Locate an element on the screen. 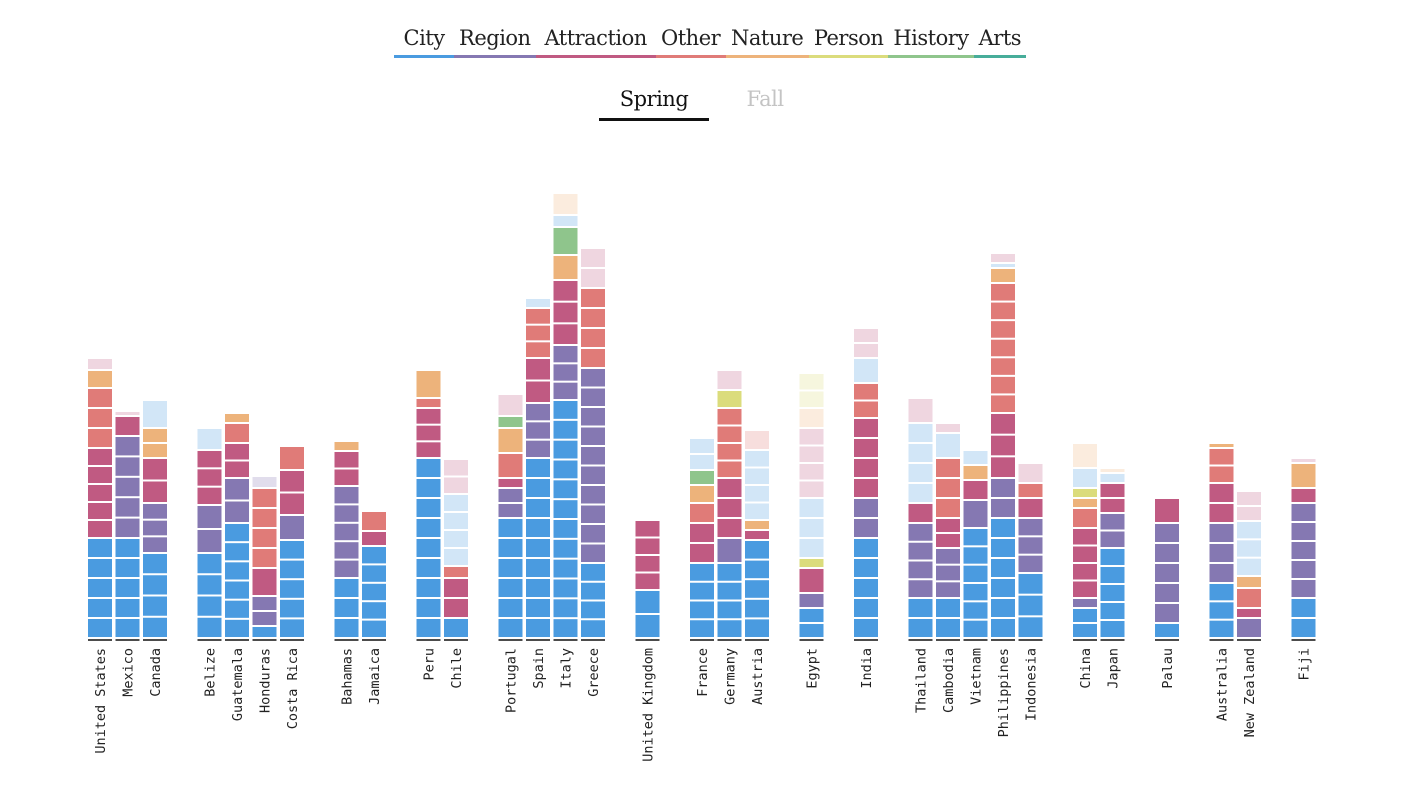 The height and width of the screenshot is (799, 1412). bar-austria is located at coordinates (757, 534).